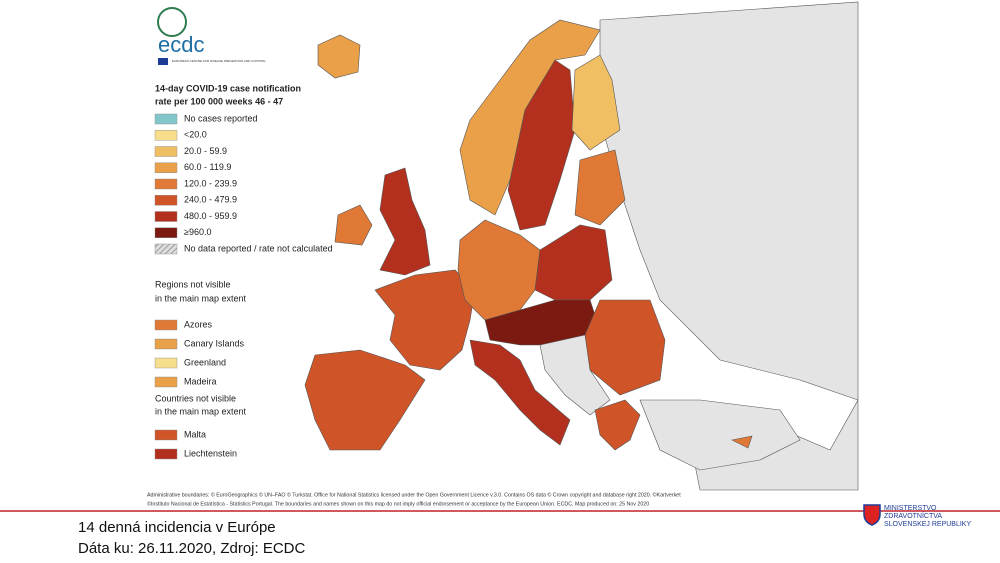 The width and height of the screenshot is (1000, 563). I want to click on caption: Dáta ku: 26.11.2020, Zdroj: ECDC, so click(192, 548).